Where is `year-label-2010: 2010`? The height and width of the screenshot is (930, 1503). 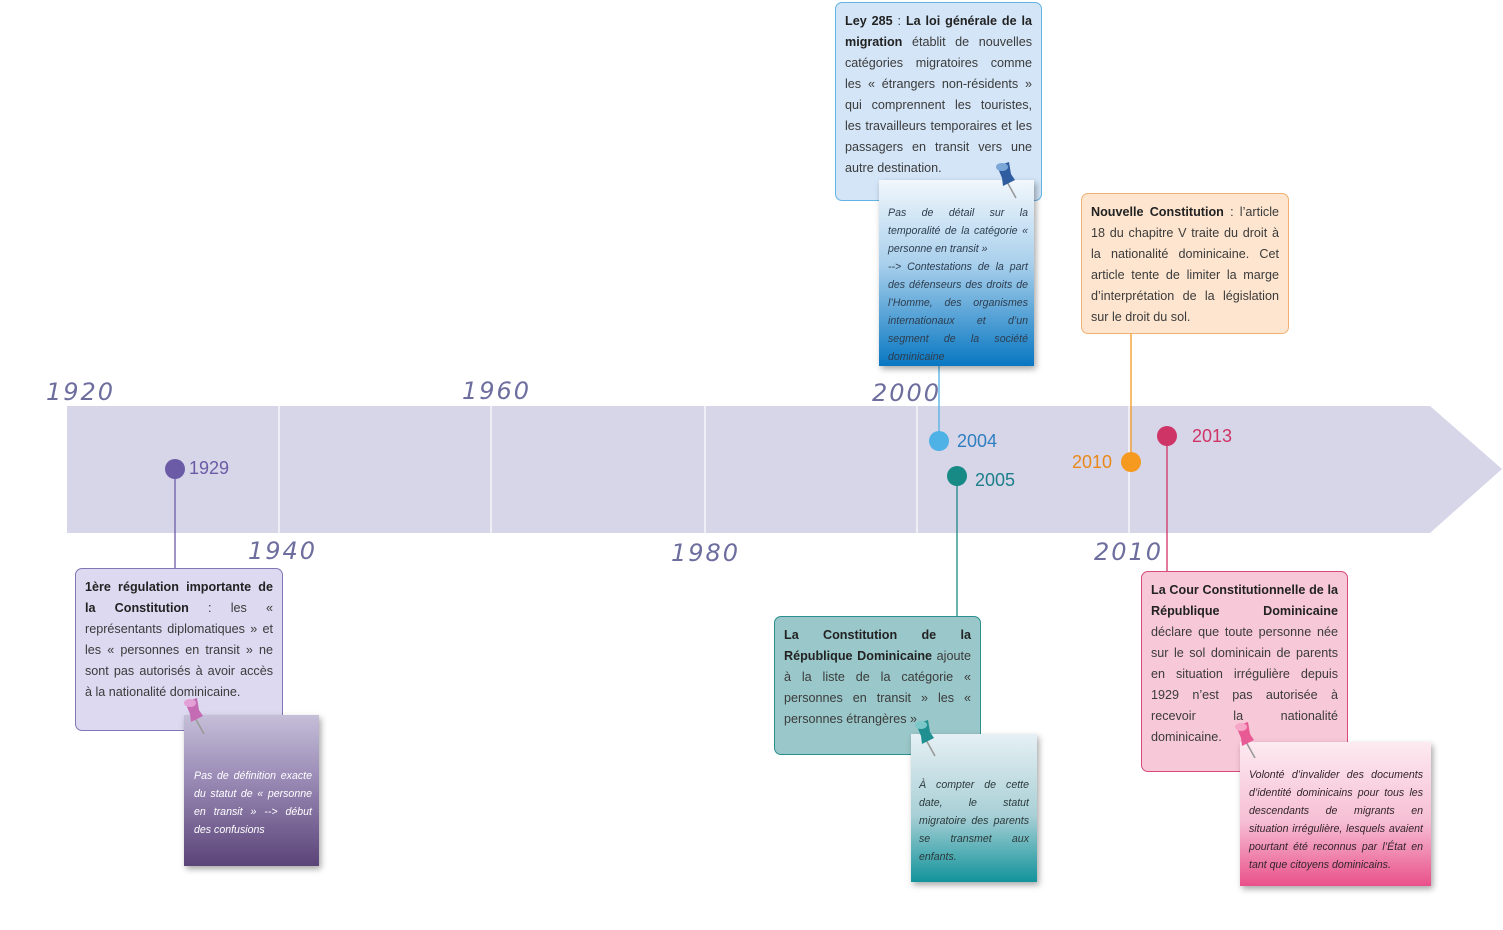 year-label-2010: 2010 is located at coordinates (1129, 552).